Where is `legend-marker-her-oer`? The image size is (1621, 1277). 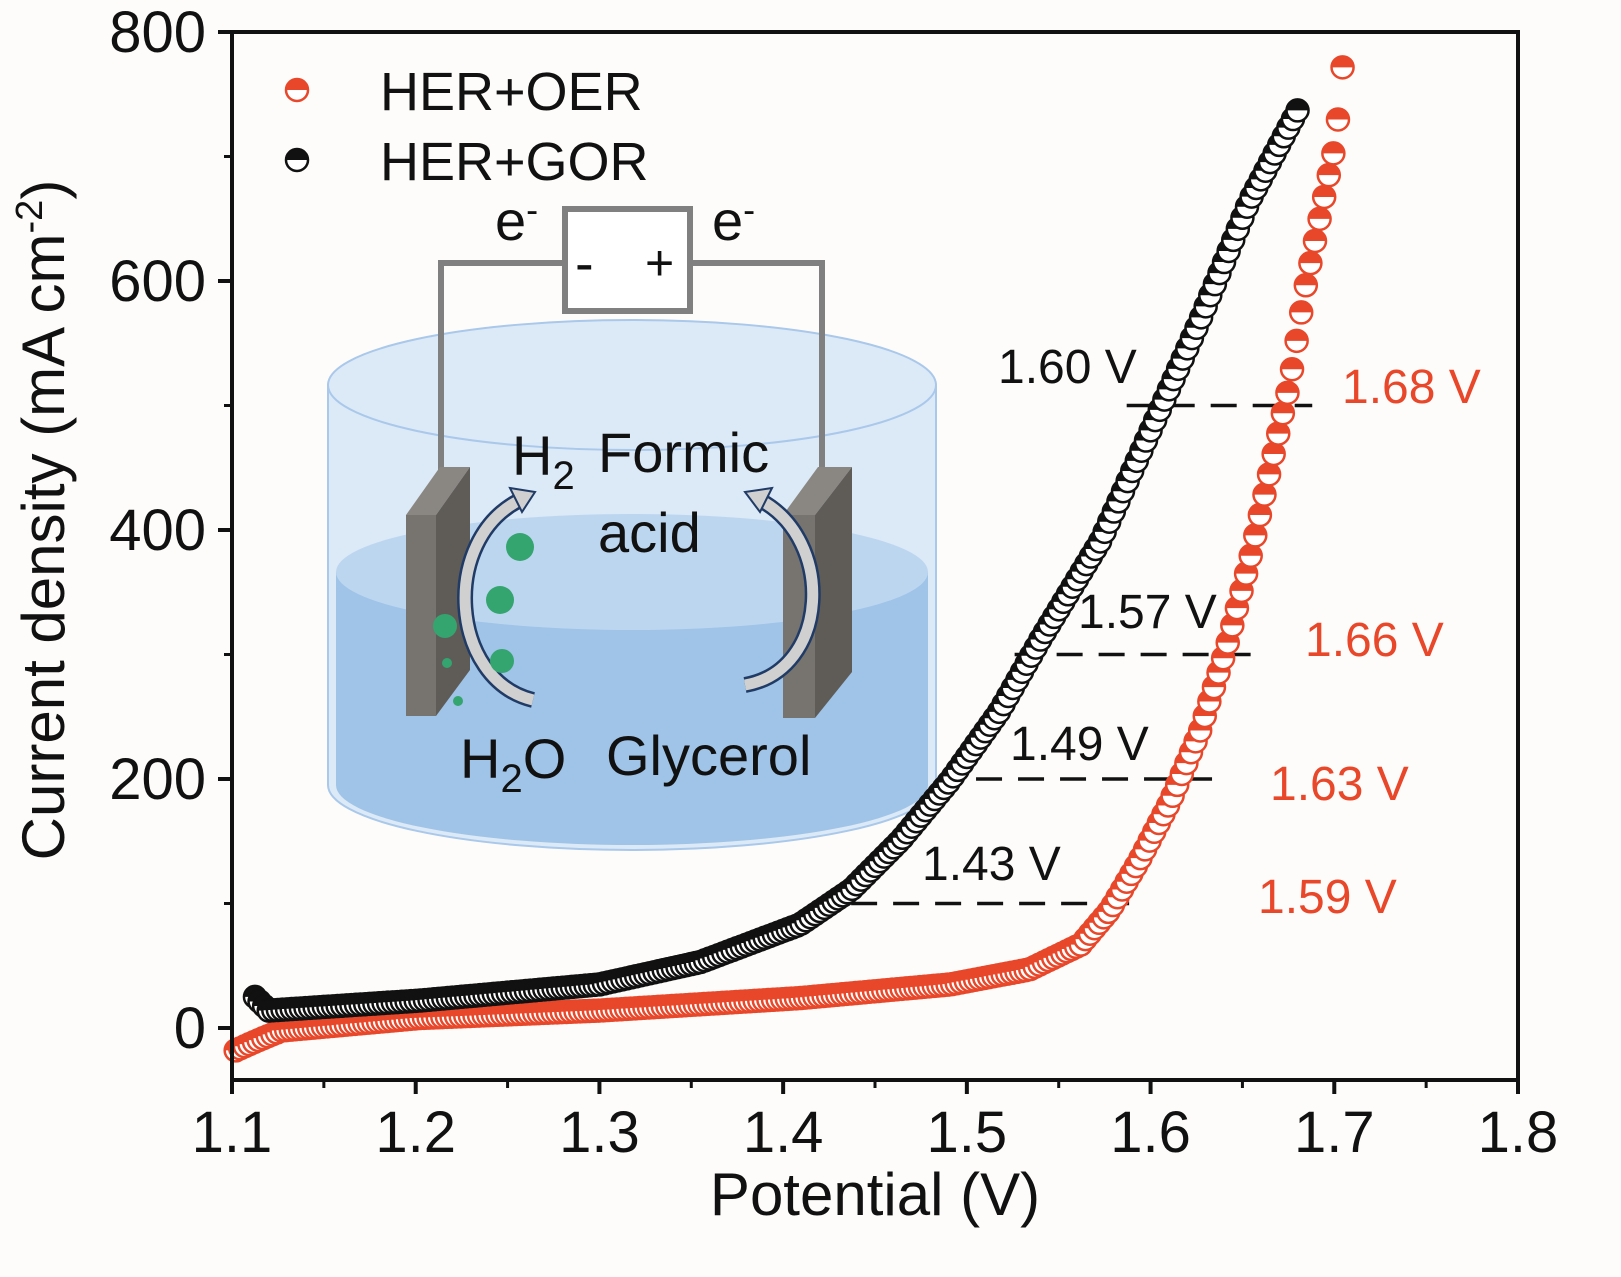
legend-marker-her-oer is located at coordinates (297, 90).